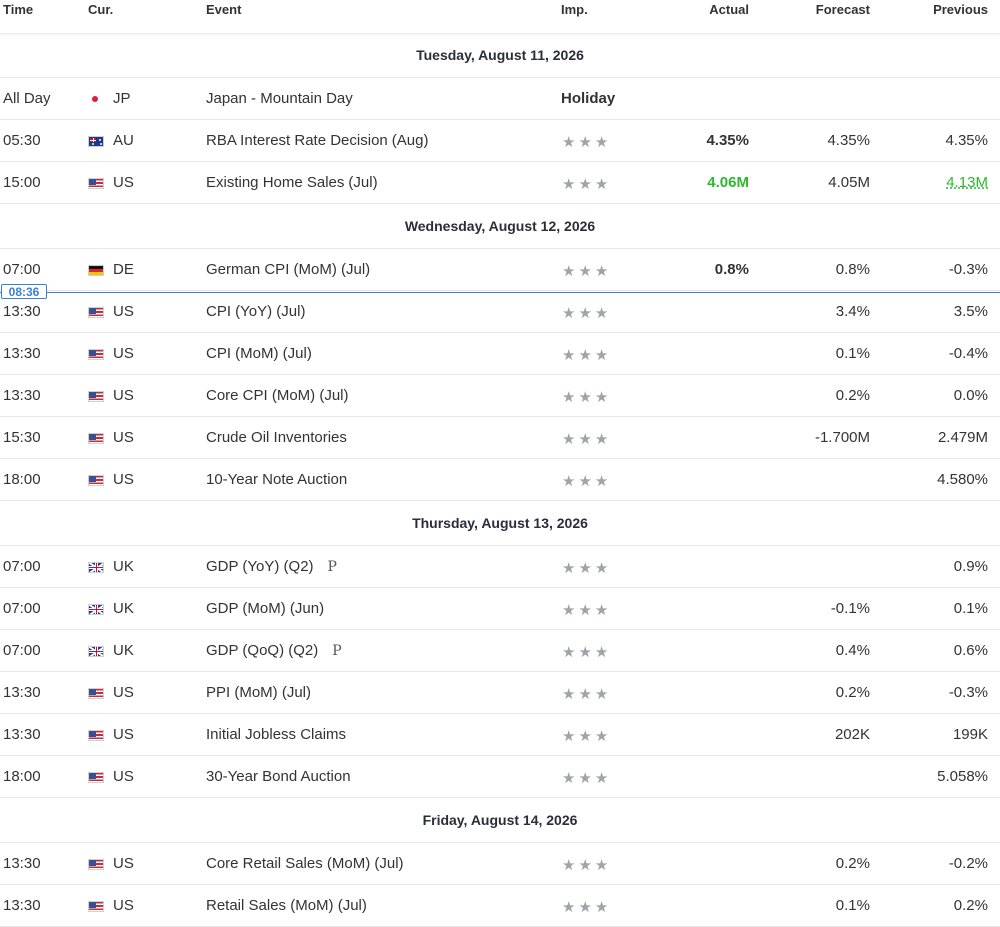  I want to click on event-period: (Aug), so click(410, 140).